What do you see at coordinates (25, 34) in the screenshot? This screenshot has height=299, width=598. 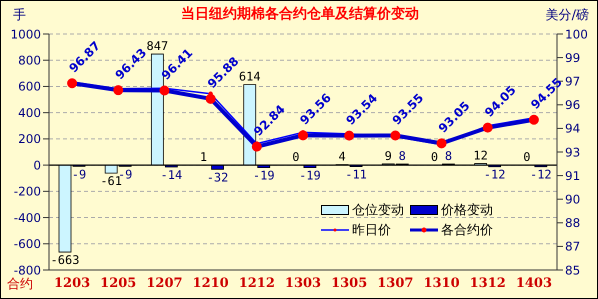 I see `y-tick-label: 1000` at bounding box center [25, 34].